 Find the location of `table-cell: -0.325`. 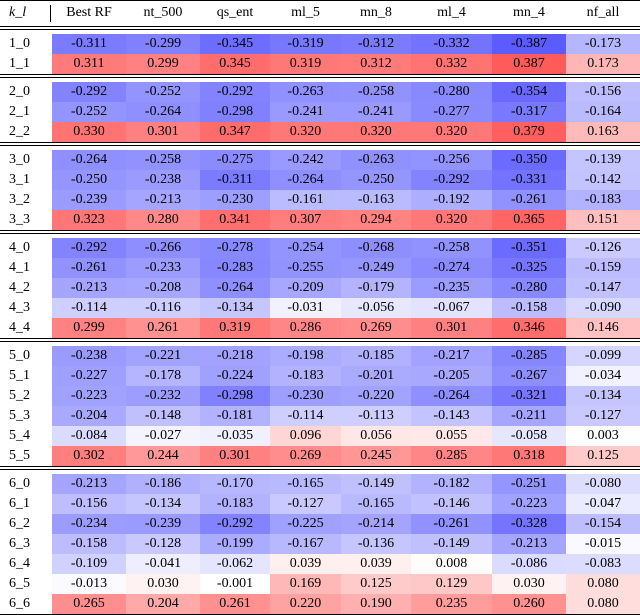

table-cell: -0.325 is located at coordinates (529, 268).